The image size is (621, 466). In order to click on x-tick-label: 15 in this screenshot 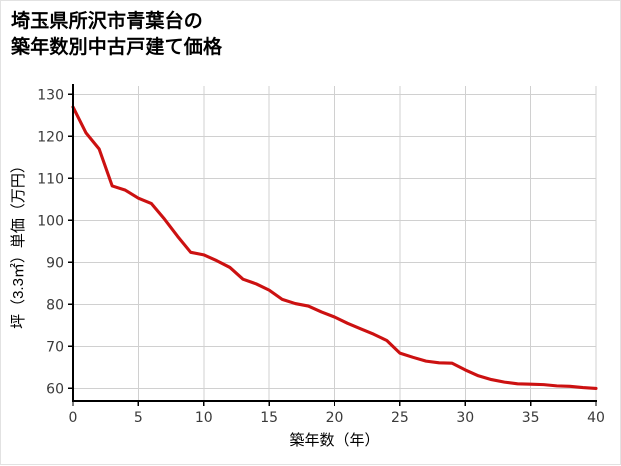, I will do `click(269, 418)`.